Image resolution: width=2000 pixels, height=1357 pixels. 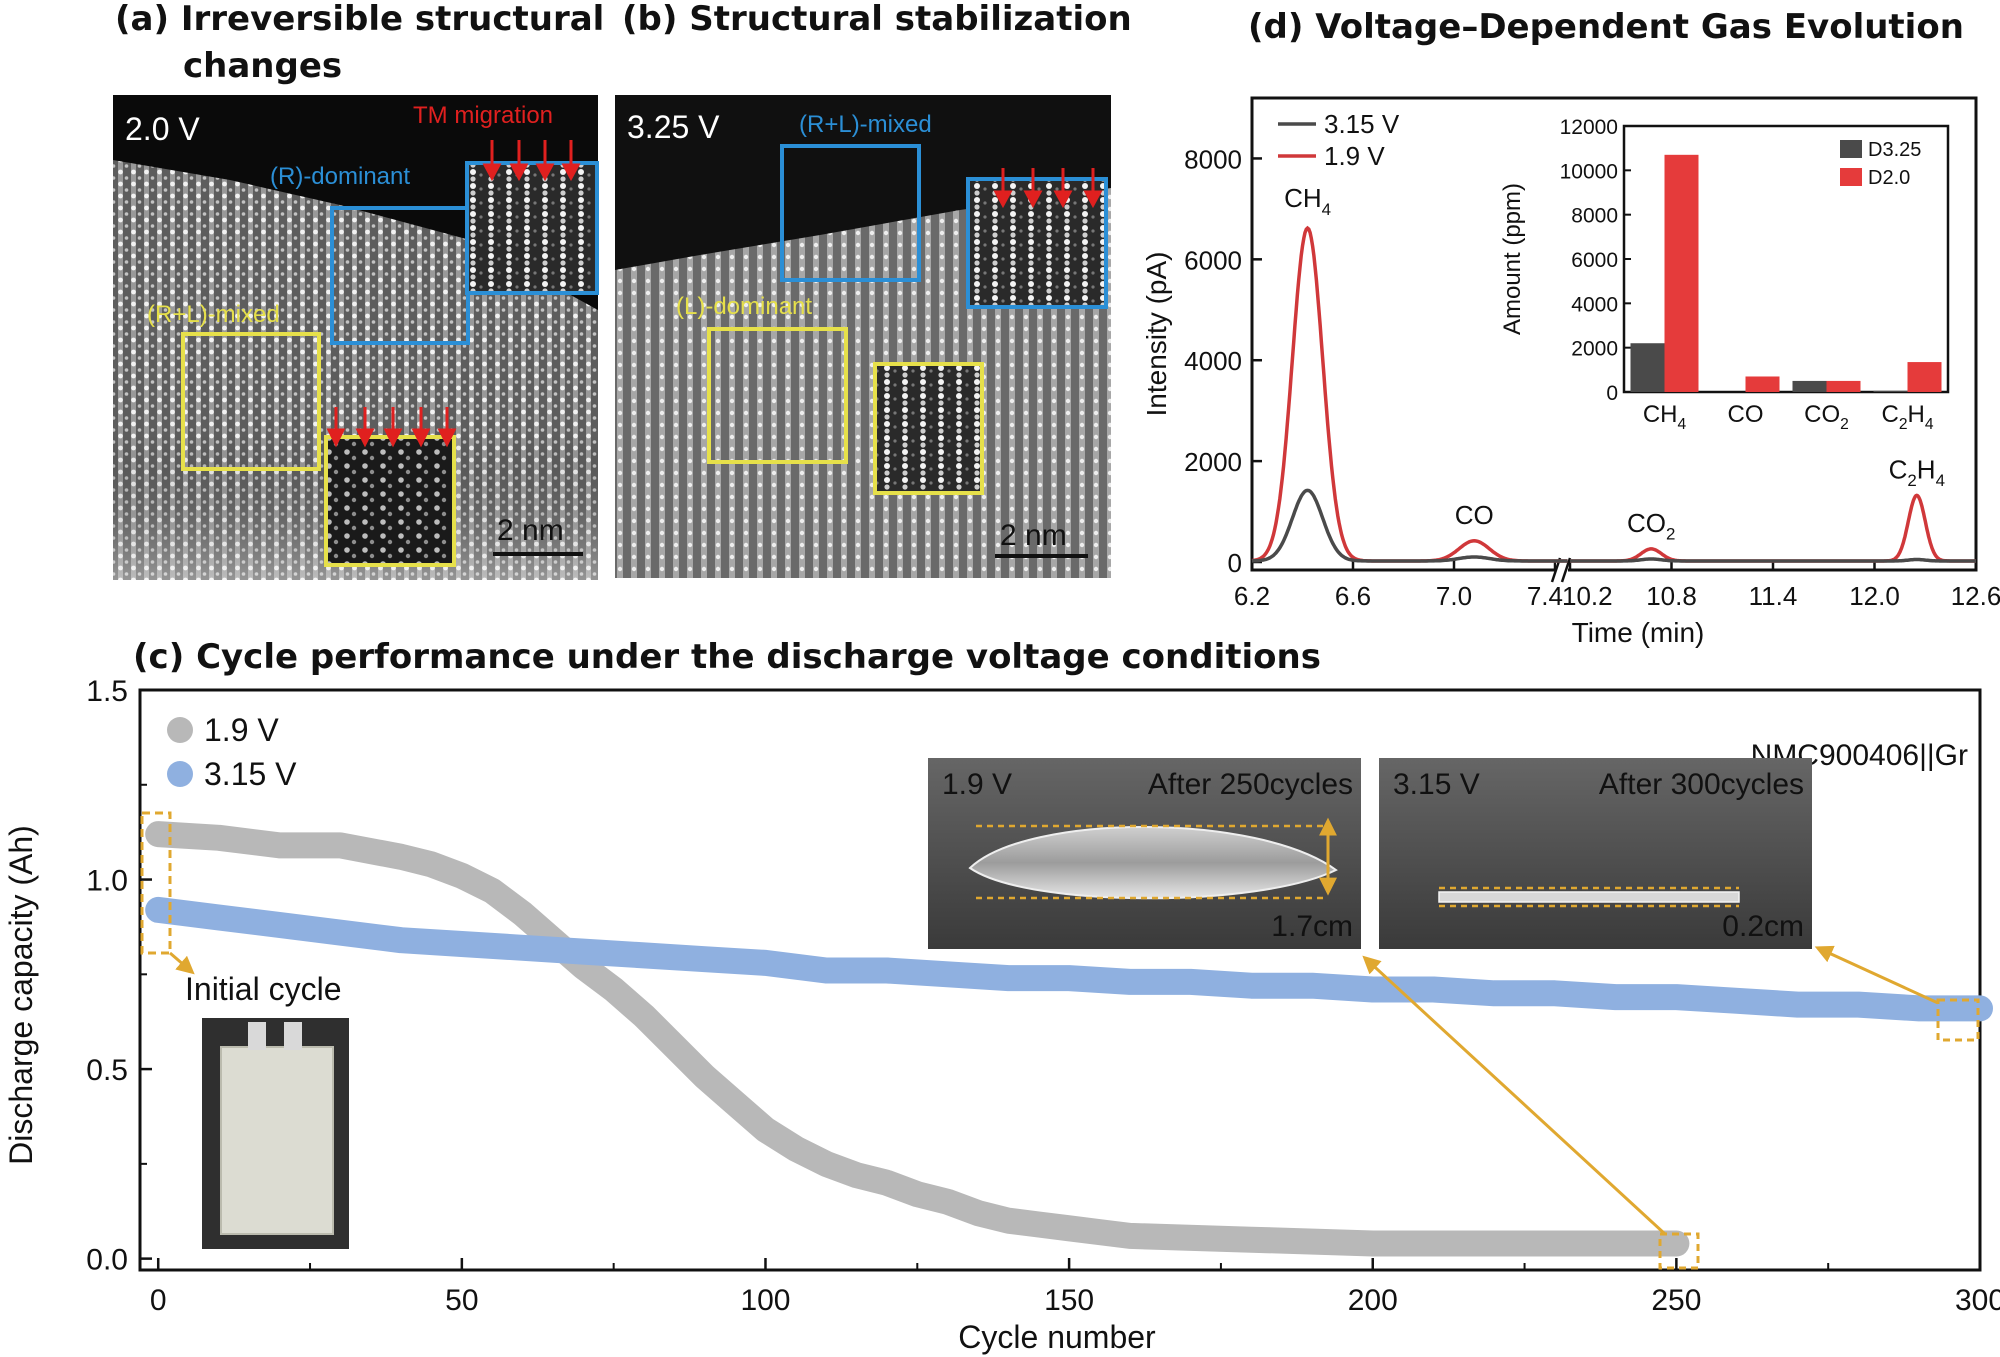 What do you see at coordinates (1676, 1300) in the screenshot?
I see `panel-c-xtick-label: 250` at bounding box center [1676, 1300].